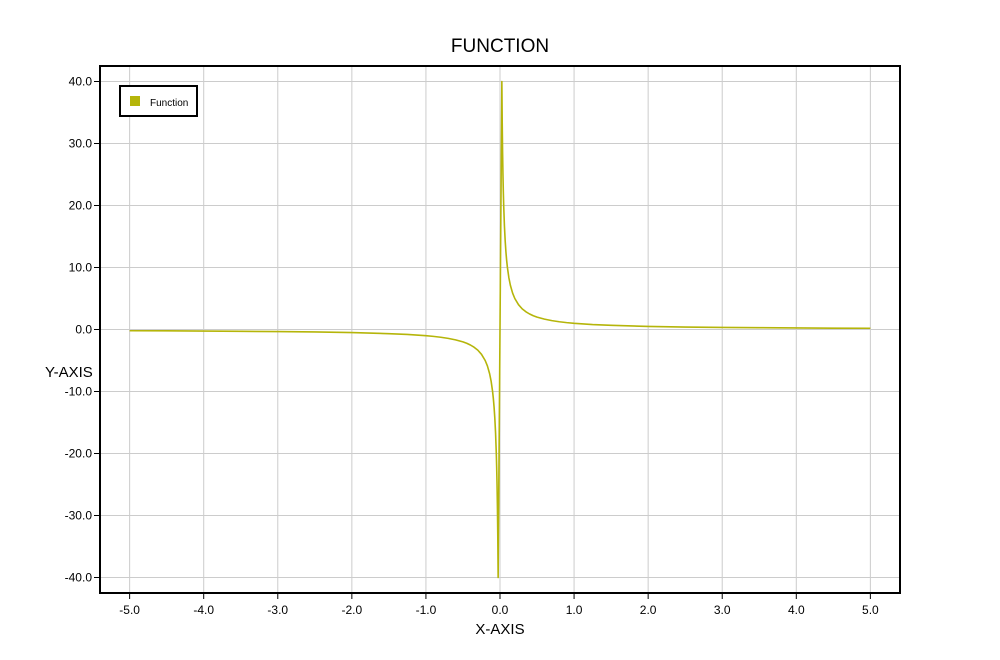  I want to click on x-tick-label: 3.0, so click(722, 610).